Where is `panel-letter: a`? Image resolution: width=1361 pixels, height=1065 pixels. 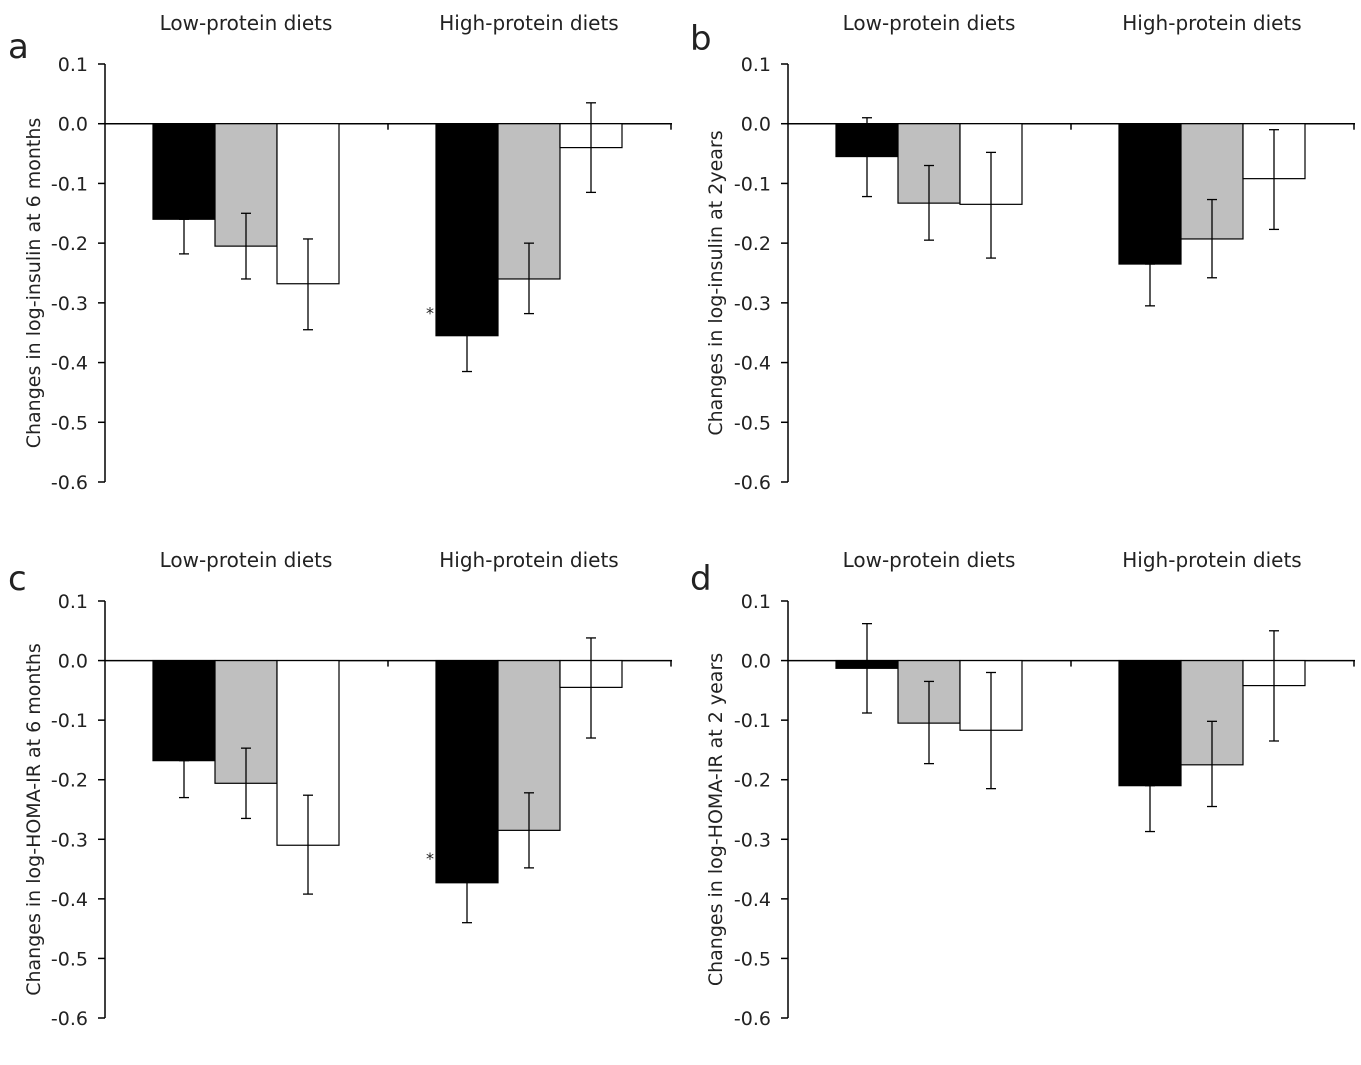
panel-letter: a is located at coordinates (18, 47).